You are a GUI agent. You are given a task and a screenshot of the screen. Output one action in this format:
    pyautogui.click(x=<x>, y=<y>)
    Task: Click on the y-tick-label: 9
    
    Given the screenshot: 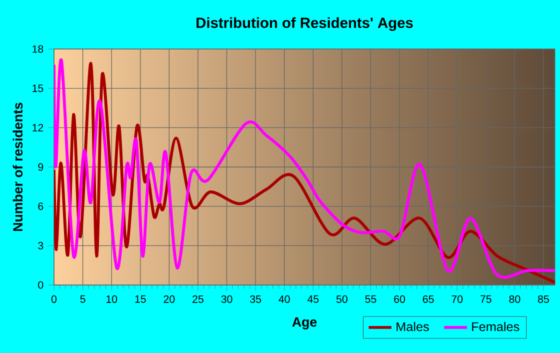 What is the action you would take?
    pyautogui.click(x=41, y=167)
    